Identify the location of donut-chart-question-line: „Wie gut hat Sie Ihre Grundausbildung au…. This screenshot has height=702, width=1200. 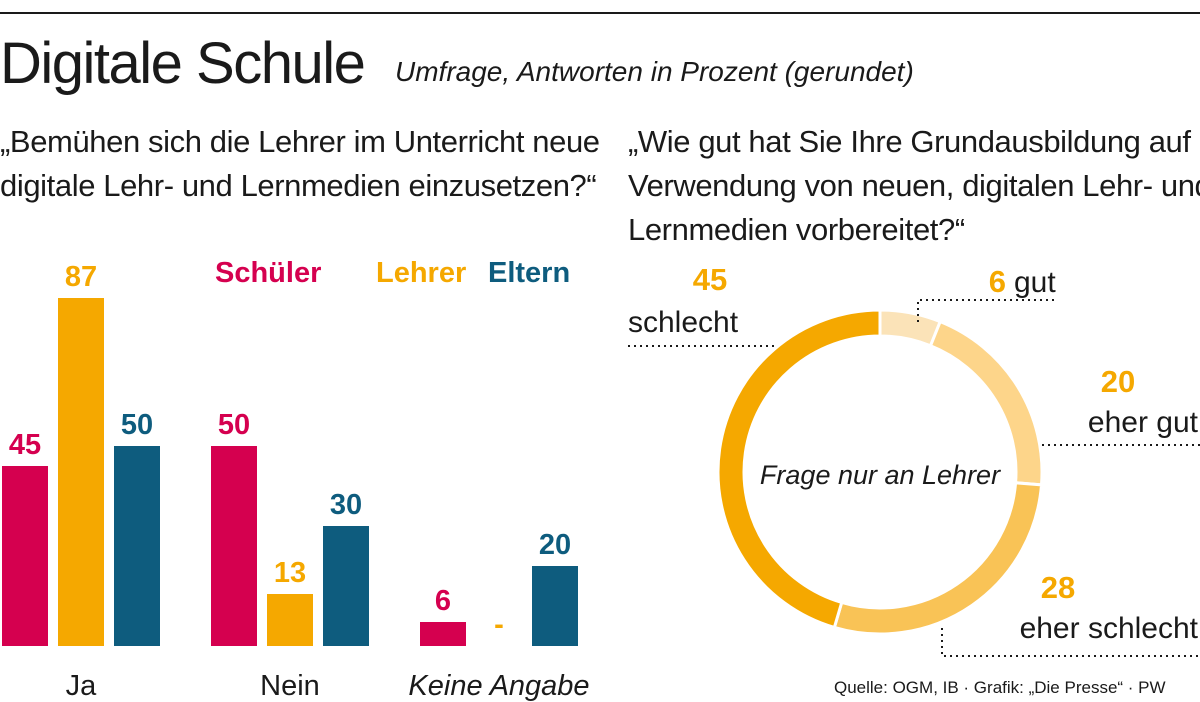
(914, 141).